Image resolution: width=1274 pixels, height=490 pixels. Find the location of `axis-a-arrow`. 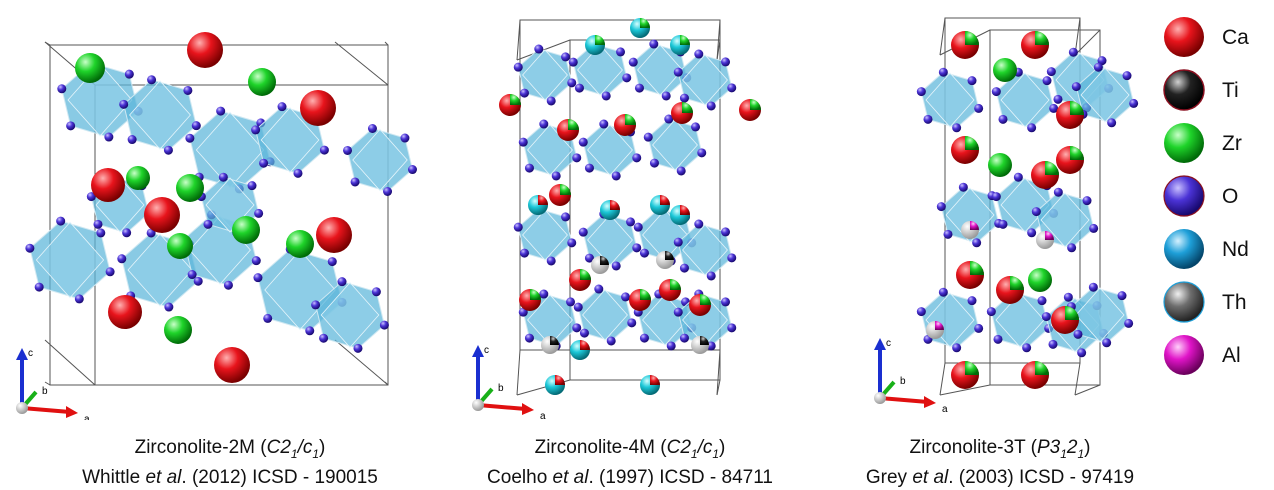

axis-a-arrow is located at coordinates (904, 400).